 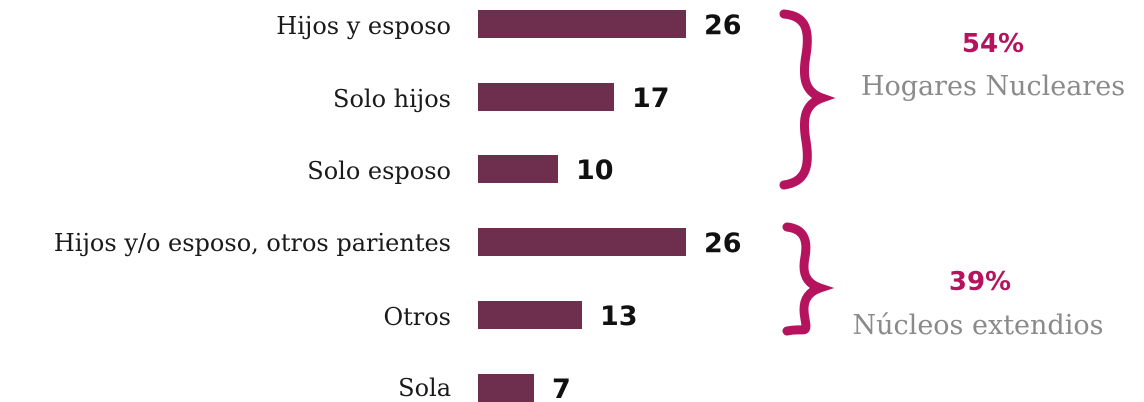 I want to click on category-label: Otros, so click(x=417, y=317).